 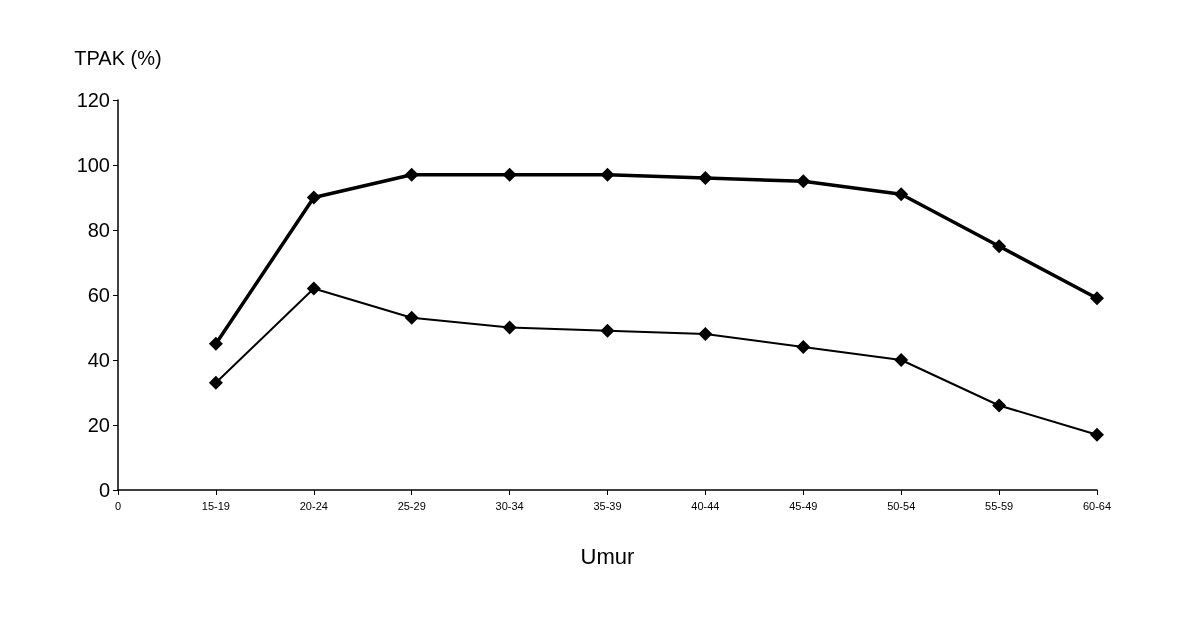 I want to click on x-axis-title: Umur, so click(x=607, y=556).